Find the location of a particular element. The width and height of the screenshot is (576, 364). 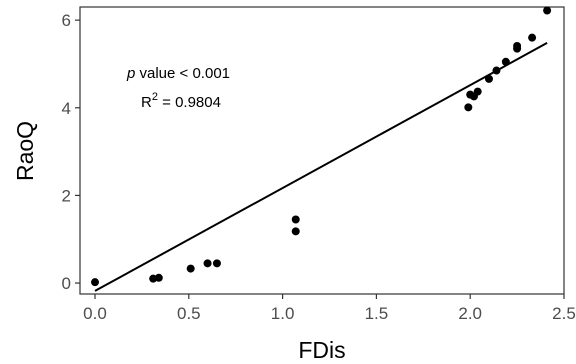

p-symbol: p is located at coordinates (130, 73).